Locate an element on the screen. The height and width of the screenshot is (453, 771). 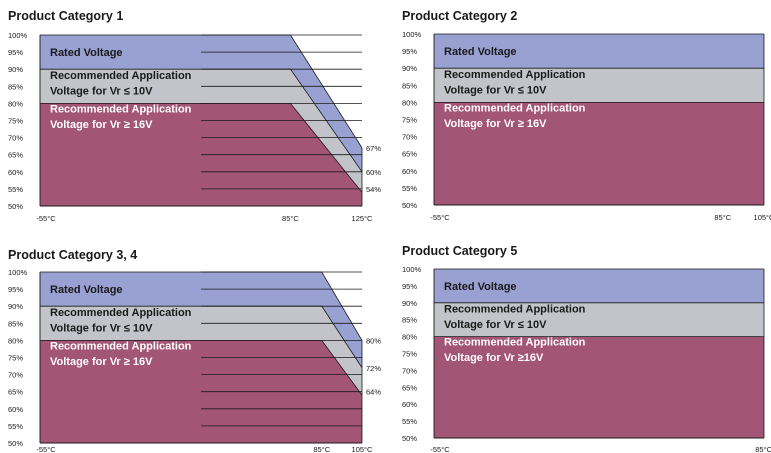
data-label: 67% is located at coordinates (373, 148).